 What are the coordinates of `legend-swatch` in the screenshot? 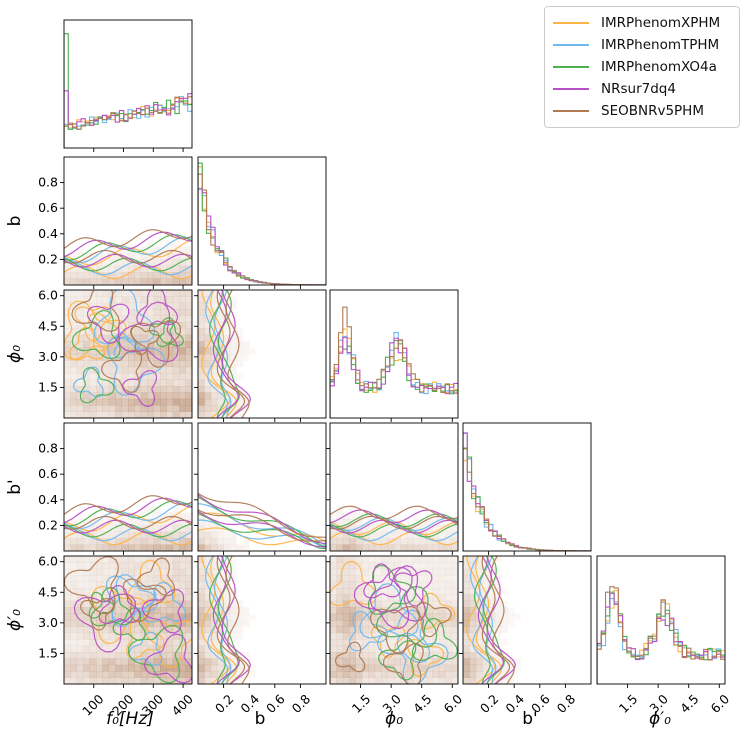 It's located at (571, 23).